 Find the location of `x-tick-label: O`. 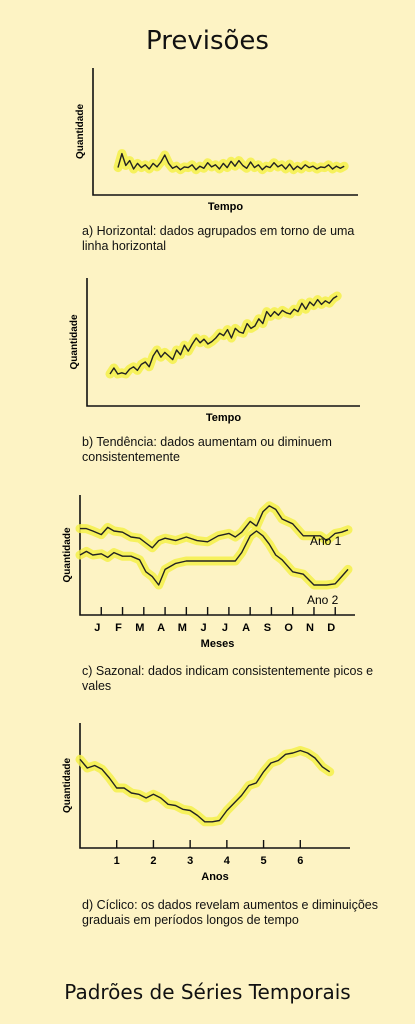

x-tick-label: O is located at coordinates (288, 628).